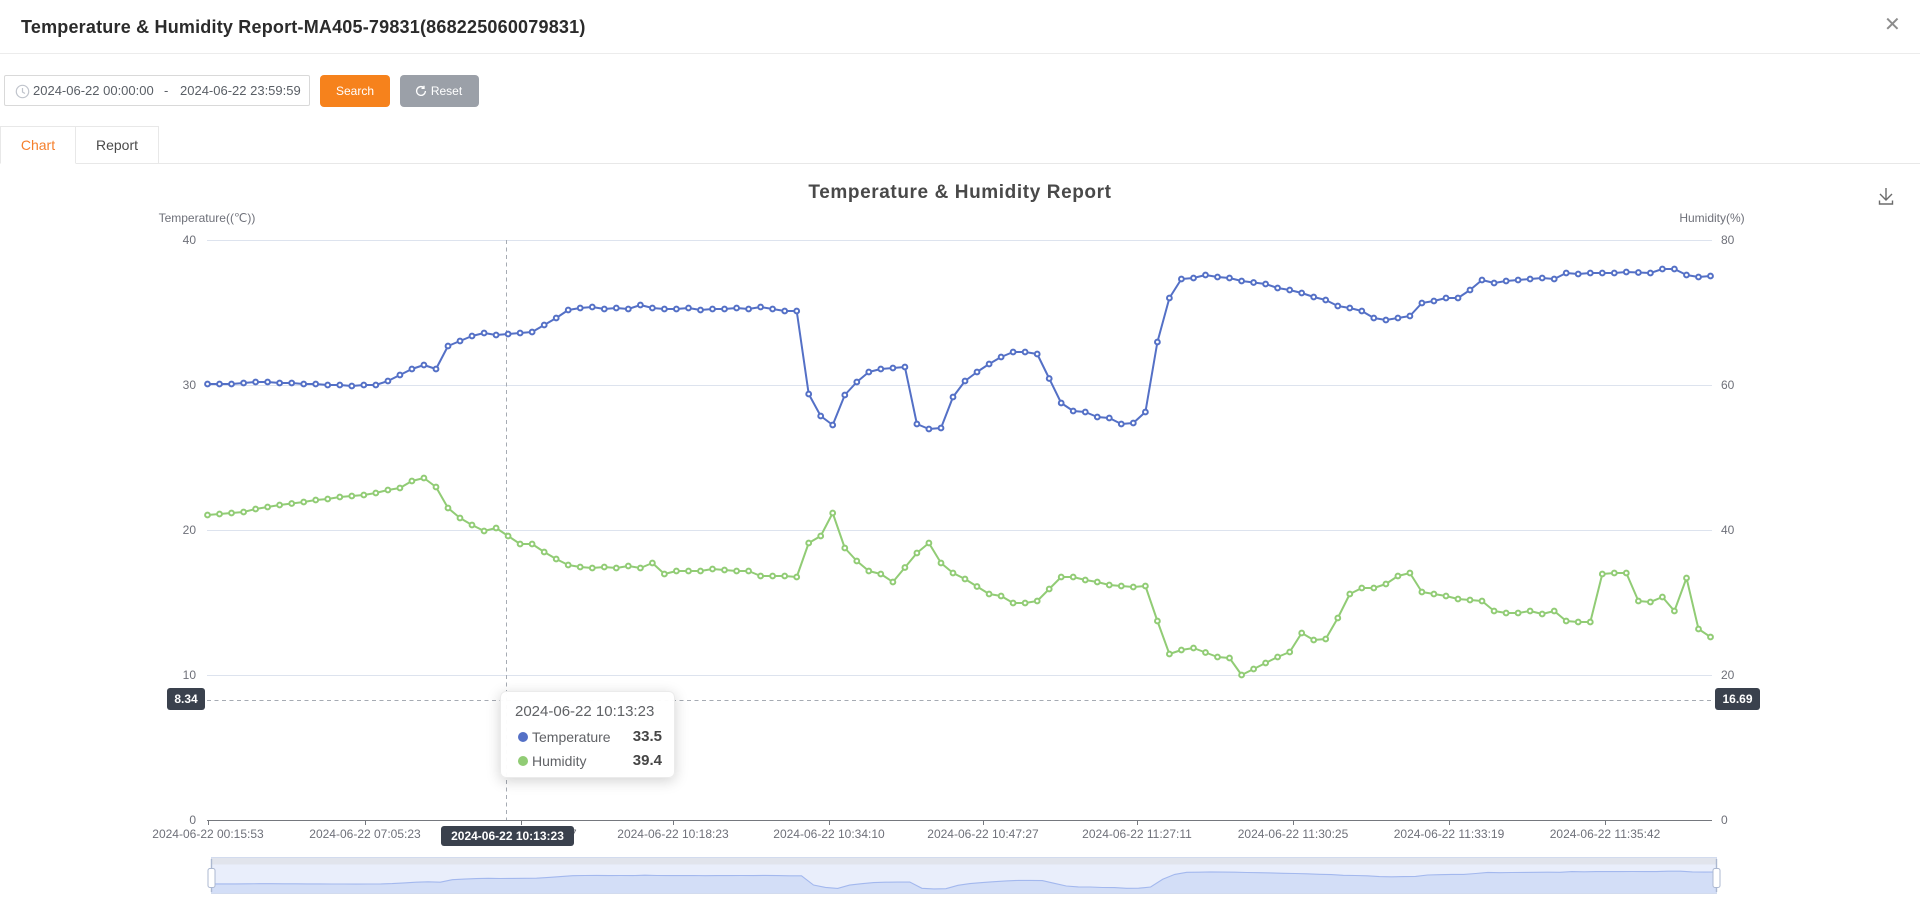 The height and width of the screenshot is (911, 1920). Describe the element at coordinates (208, 834) in the screenshot. I see `svg-text: 2024-06-22 00:15:53` at that location.